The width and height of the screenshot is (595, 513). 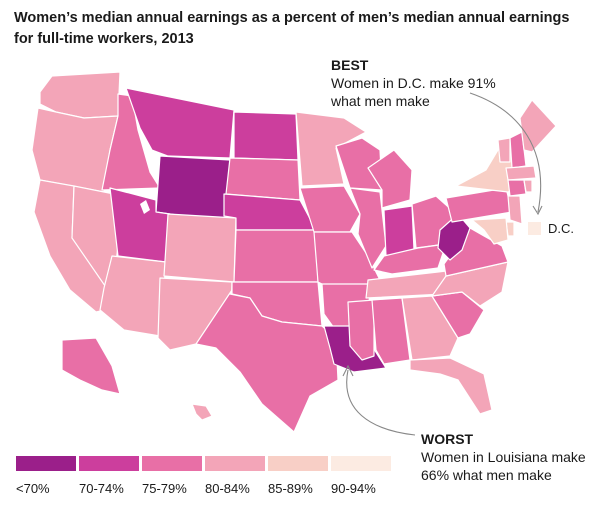 What do you see at coordinates (133, 296) in the screenshot?
I see `state-arizona` at bounding box center [133, 296].